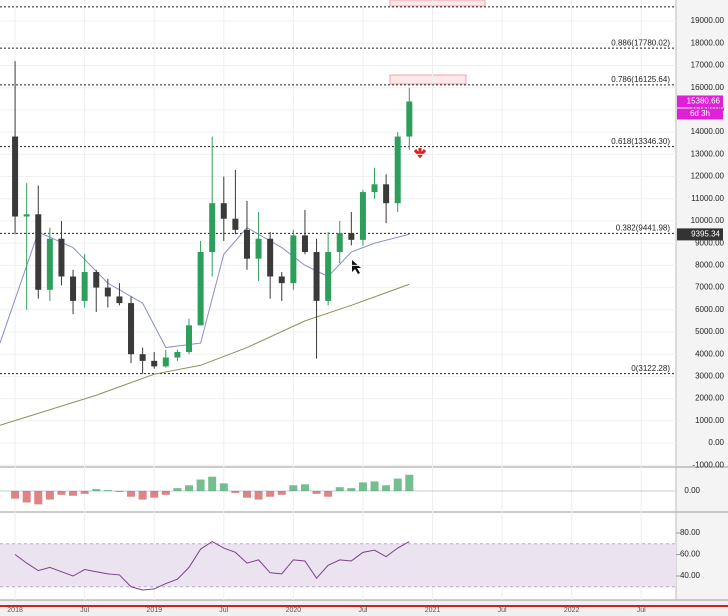 This screenshot has height=616, width=728. I want to click on y-tick-label: 3000.00, so click(709, 376).